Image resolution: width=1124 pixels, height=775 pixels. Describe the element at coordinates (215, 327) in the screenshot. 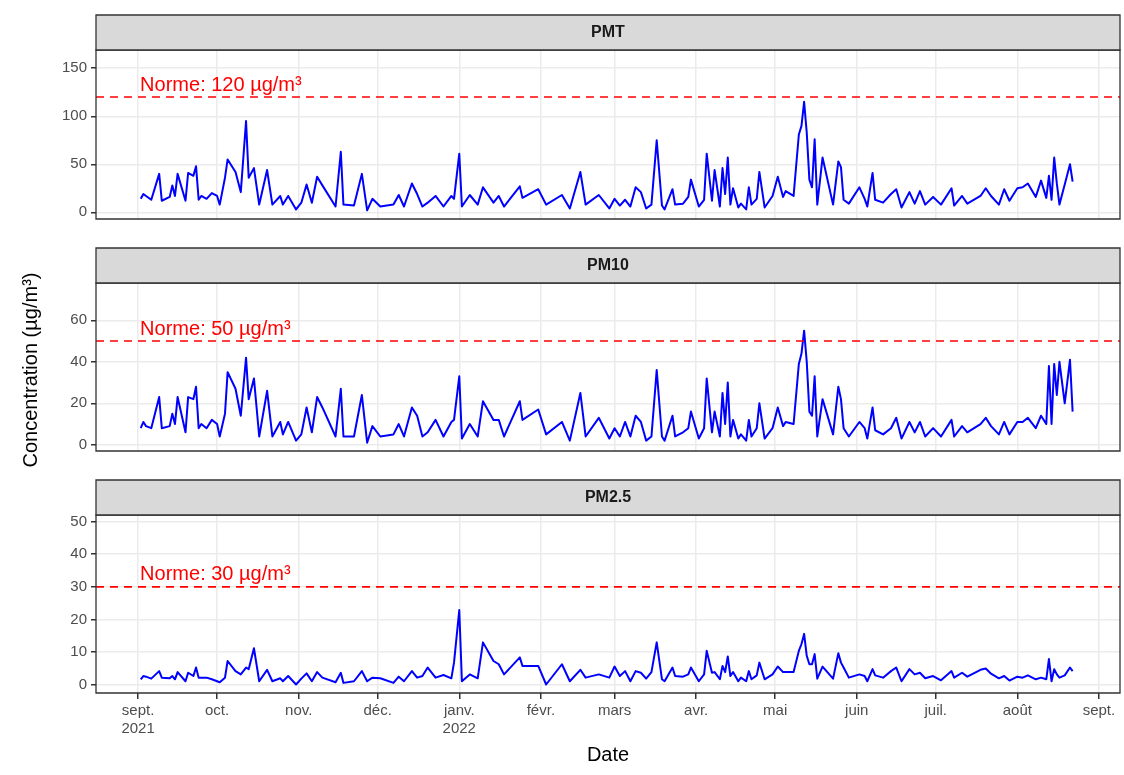

I see `ref-line-label: Norme: 50 µg/m³` at that location.